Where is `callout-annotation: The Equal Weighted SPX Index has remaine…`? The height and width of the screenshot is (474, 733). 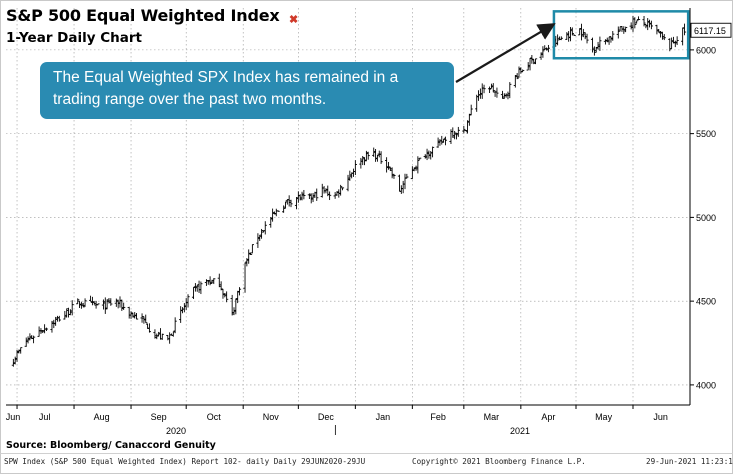 callout-annotation: The Equal Weighted SPX Index has remaine… is located at coordinates (247, 90).